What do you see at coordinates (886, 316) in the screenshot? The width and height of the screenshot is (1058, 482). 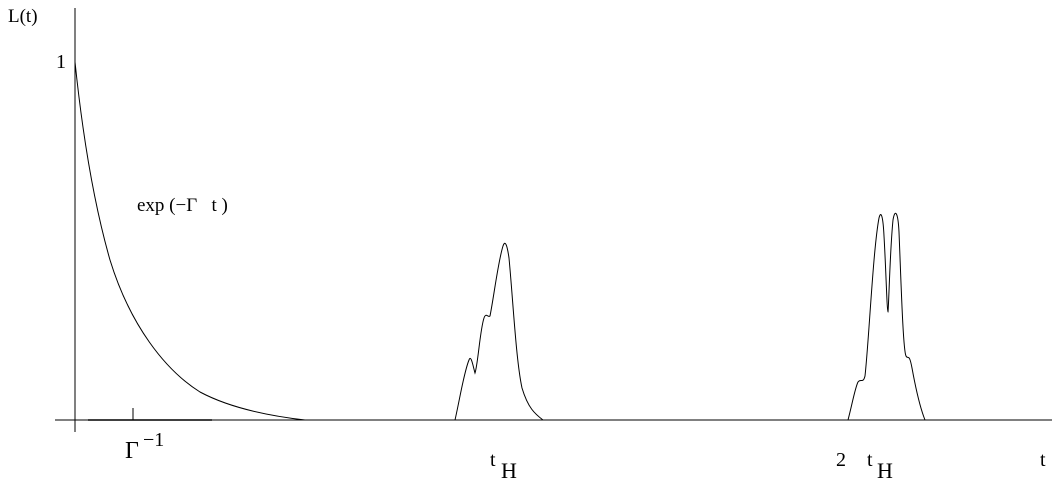 I see `peak-2tH` at bounding box center [886, 316].